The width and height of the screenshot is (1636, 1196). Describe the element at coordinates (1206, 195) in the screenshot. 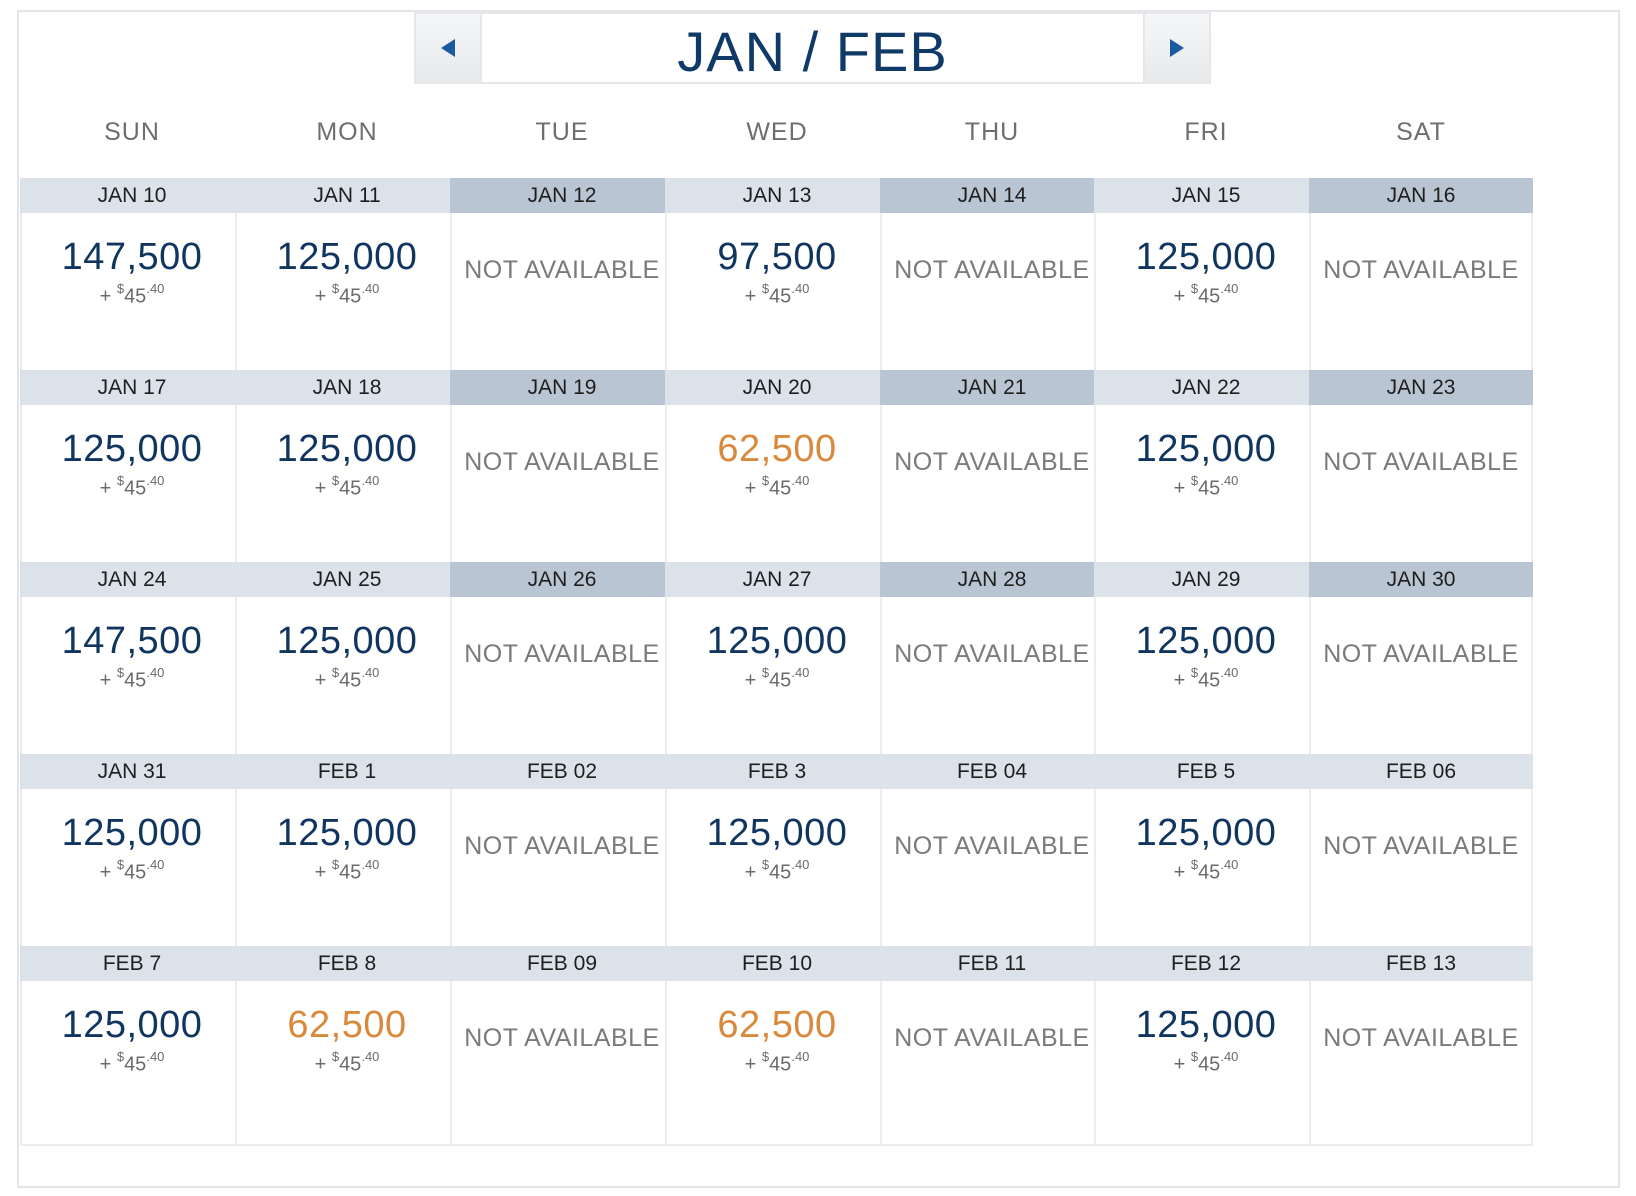

I see `day-date-label: JAN 15` at that location.